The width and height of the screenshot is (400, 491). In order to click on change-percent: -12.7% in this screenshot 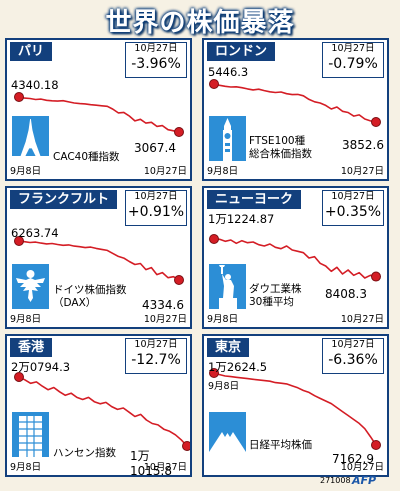, I will do `click(156, 360)`.